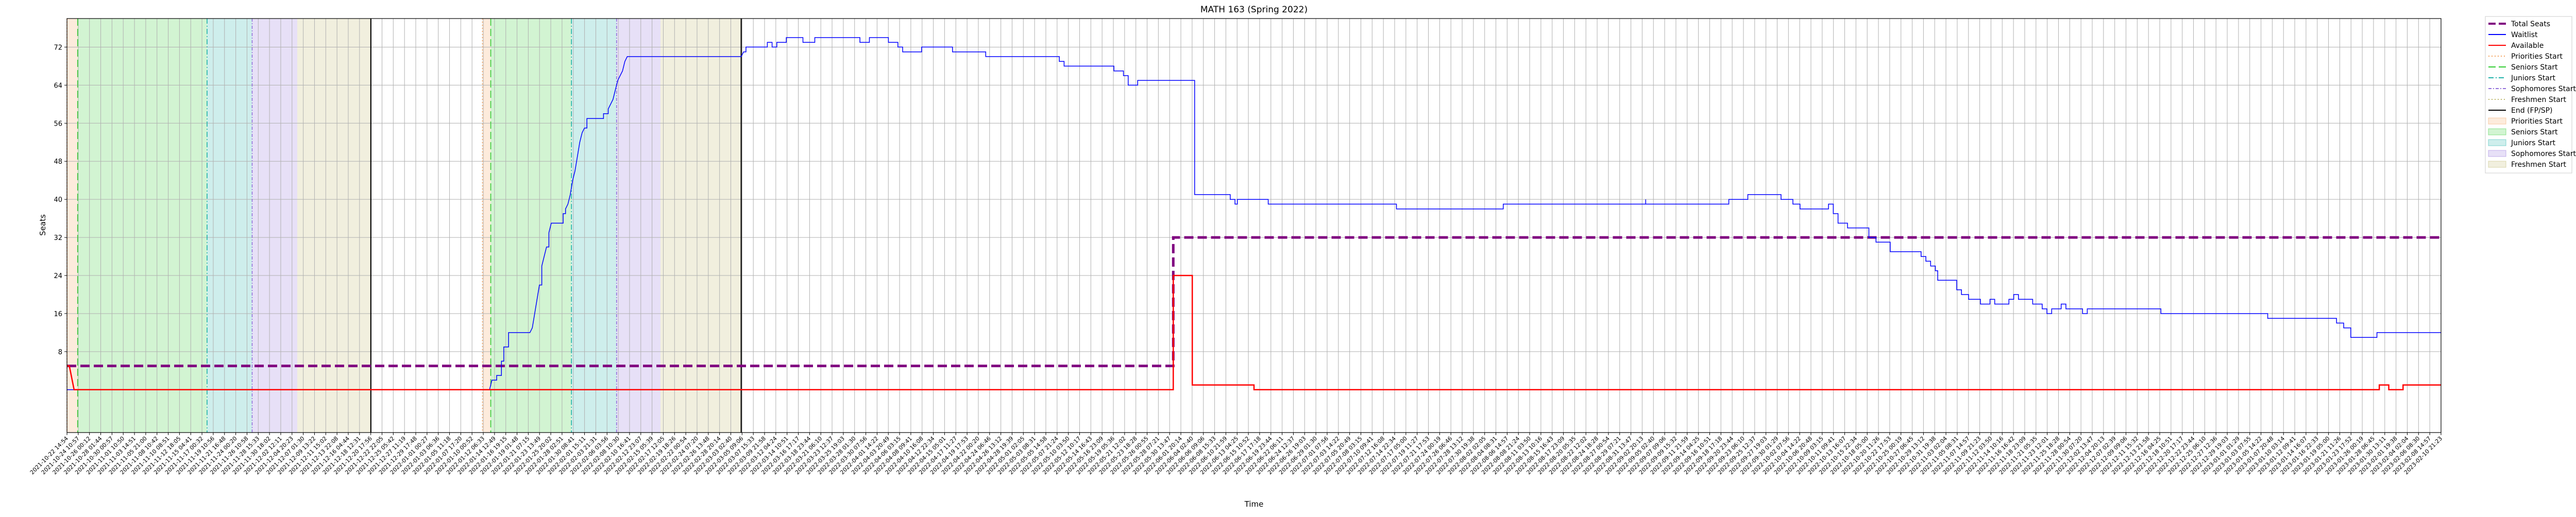 This screenshot has width=2576, height=517. I want to click on y-tick-label: 8, so click(60, 352).